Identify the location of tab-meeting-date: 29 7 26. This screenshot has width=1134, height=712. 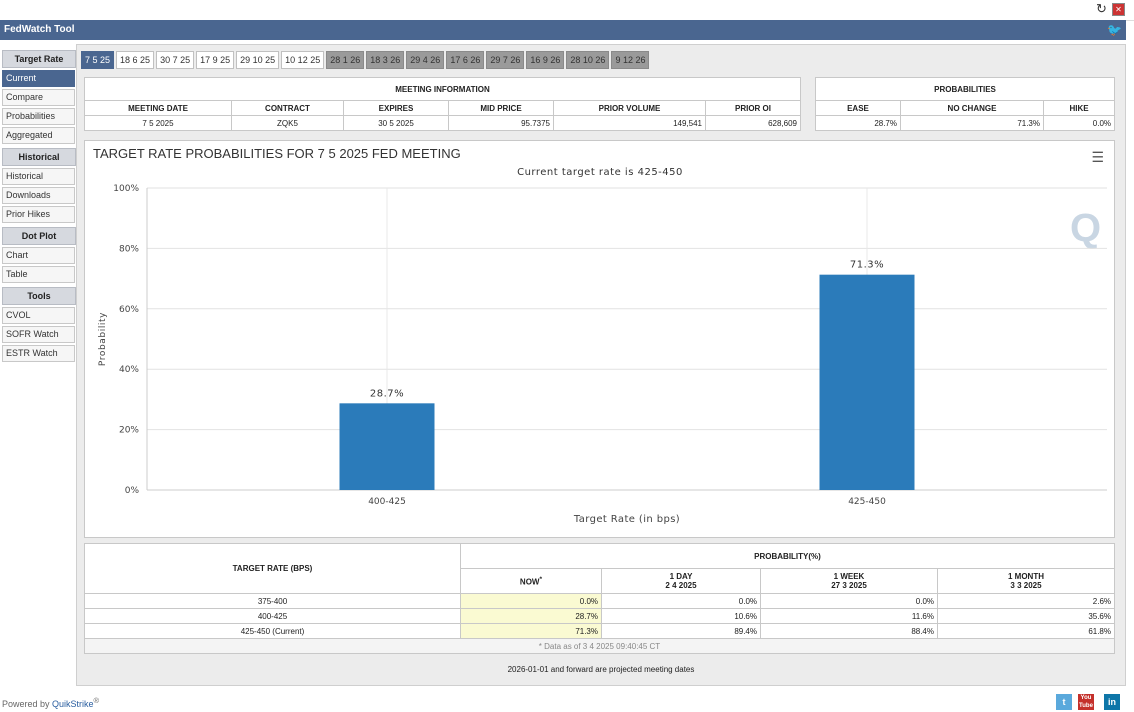
(505, 60).